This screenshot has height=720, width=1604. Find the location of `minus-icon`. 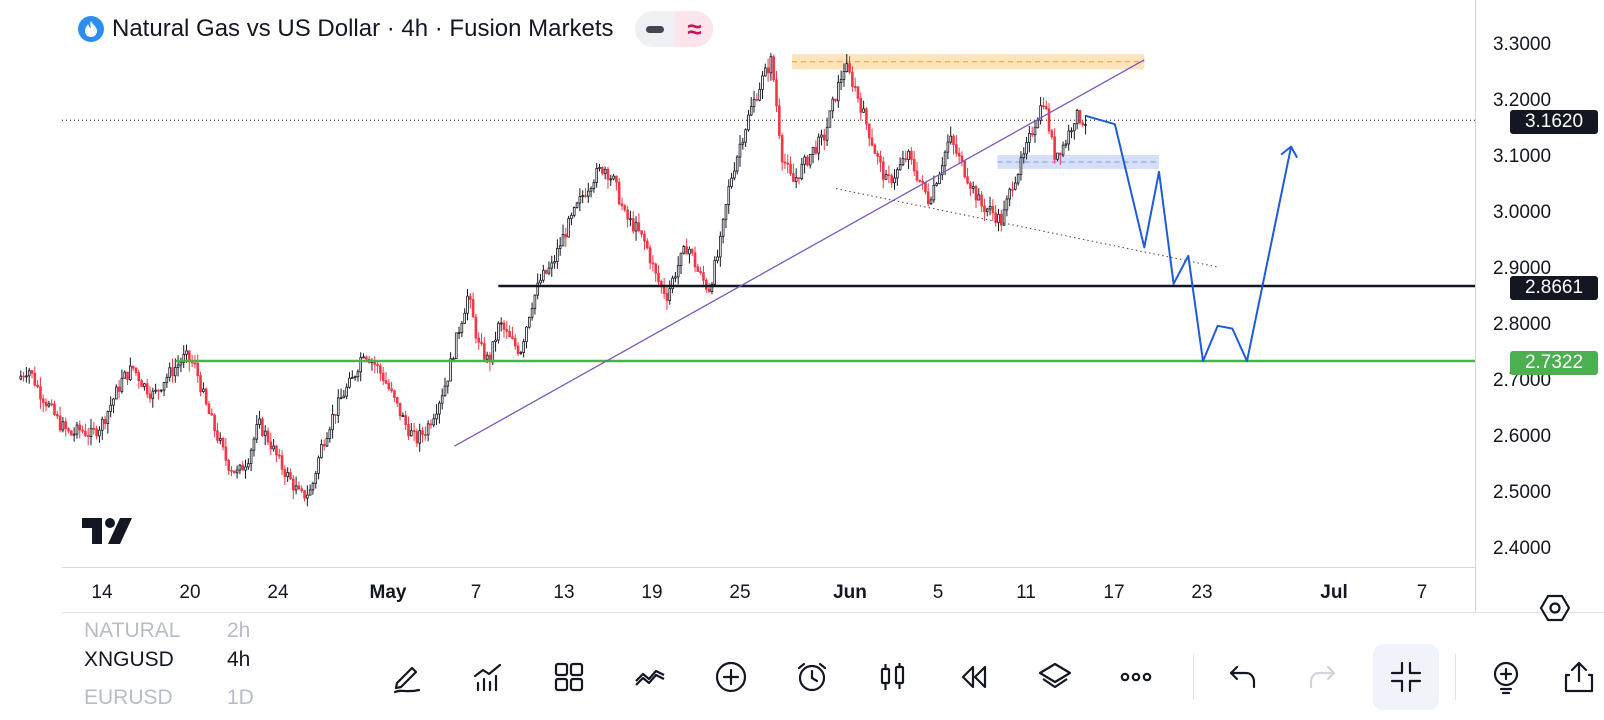

minus-icon is located at coordinates (655, 29).